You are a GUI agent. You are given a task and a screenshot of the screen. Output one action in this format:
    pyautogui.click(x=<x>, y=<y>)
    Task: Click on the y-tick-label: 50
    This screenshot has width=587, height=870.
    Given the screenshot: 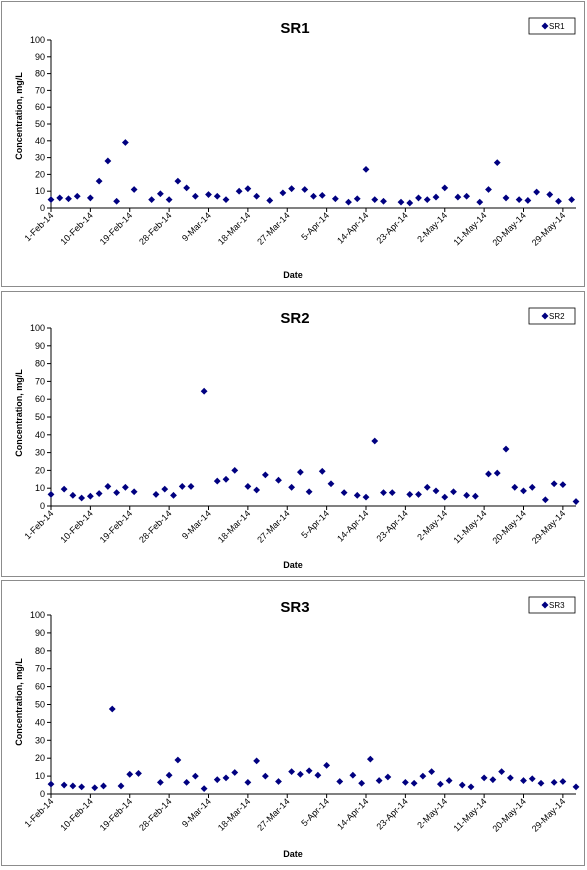 What is the action you would take?
    pyautogui.click(x=40, y=705)
    